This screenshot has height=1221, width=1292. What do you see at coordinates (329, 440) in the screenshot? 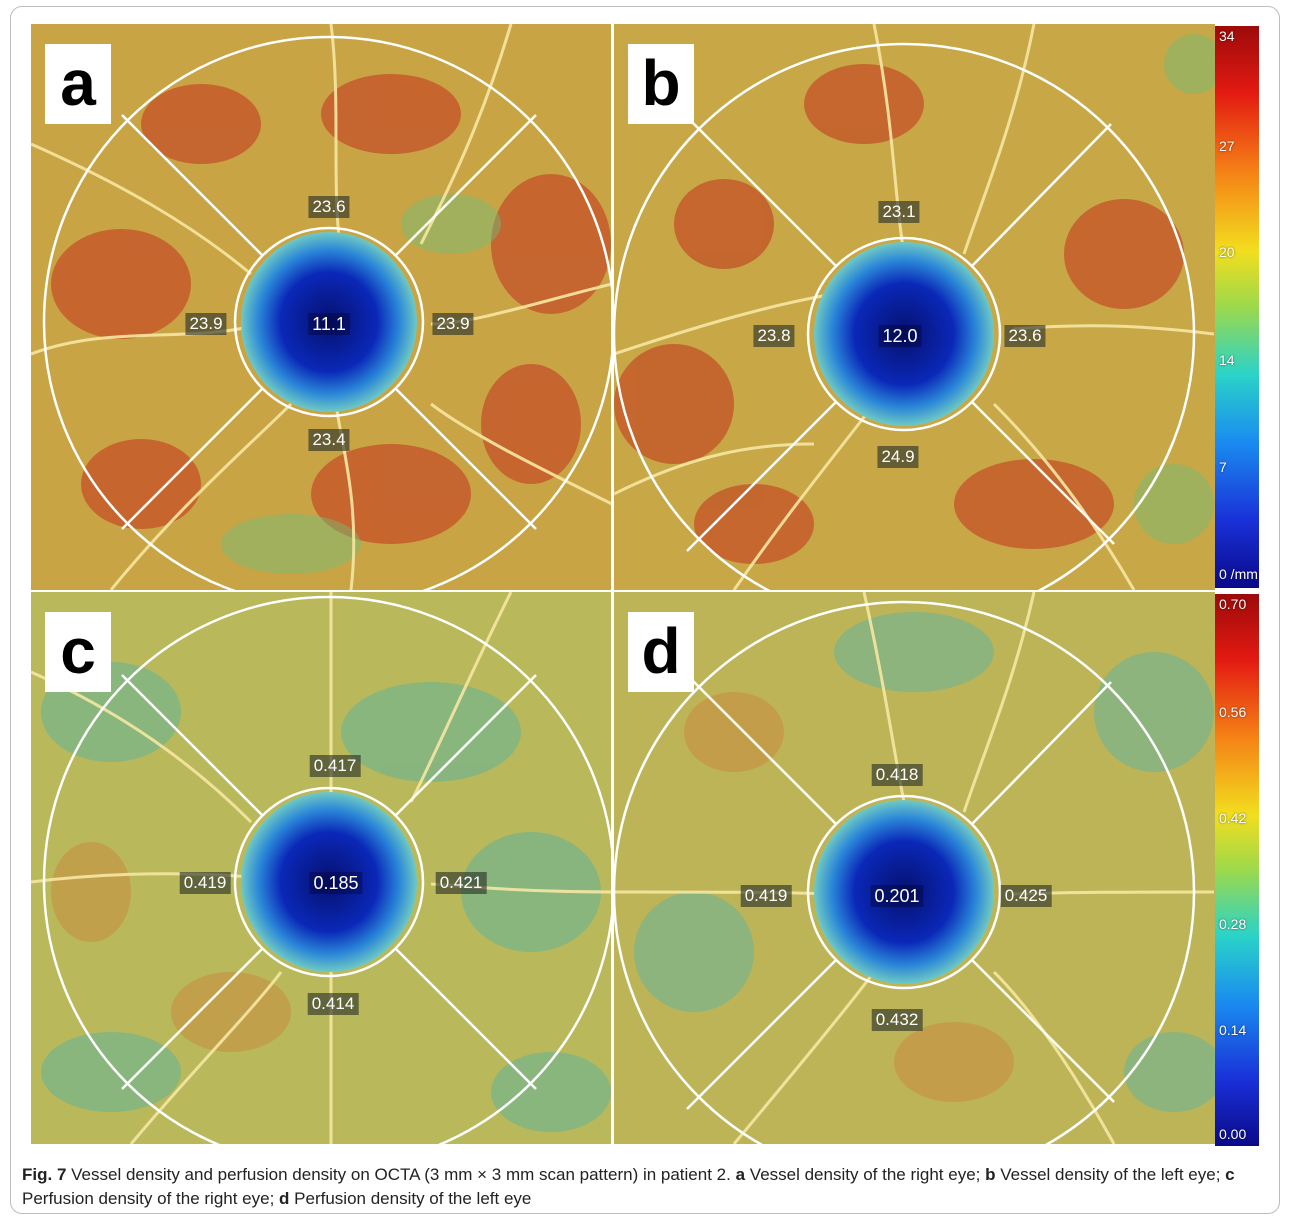
I see `sector-bottom-value: 23.4` at bounding box center [329, 440].